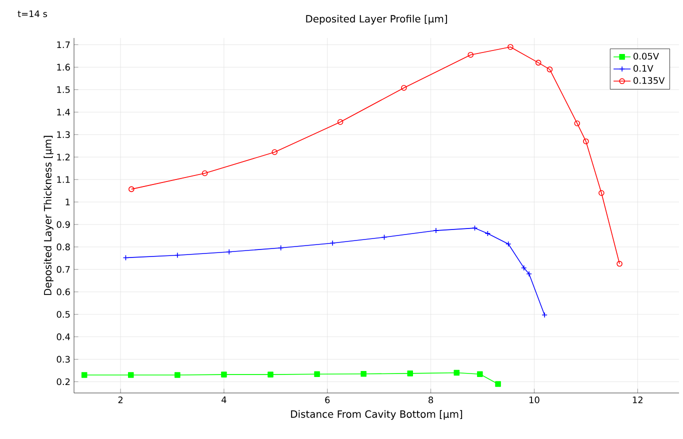  What do you see at coordinates (63, 269) in the screenshot?
I see `y-tick-label: 0.7` at bounding box center [63, 269].